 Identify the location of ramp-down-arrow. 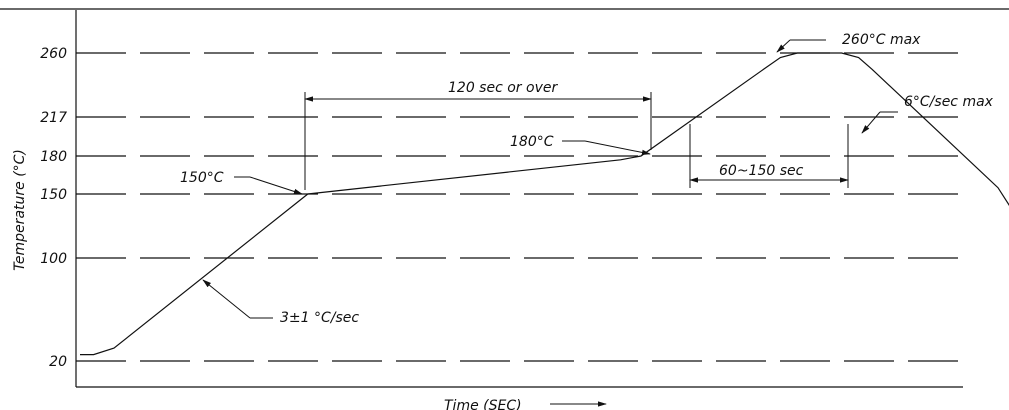
(871, 122).